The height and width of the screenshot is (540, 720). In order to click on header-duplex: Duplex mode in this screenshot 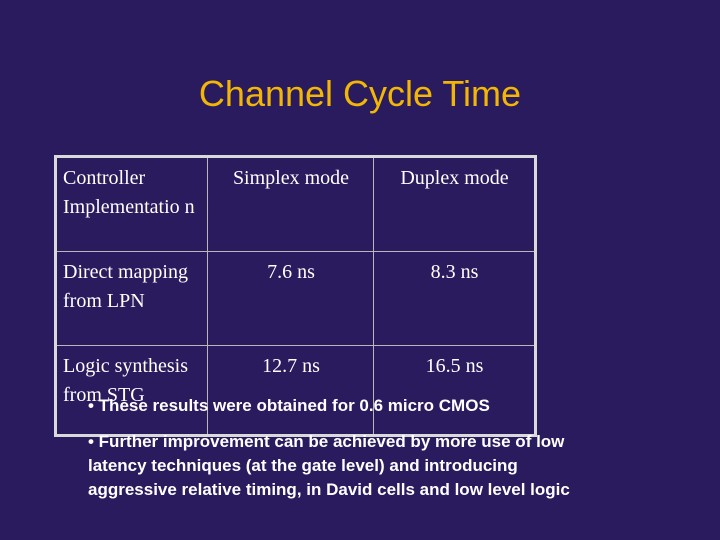, I will do `click(454, 204)`.